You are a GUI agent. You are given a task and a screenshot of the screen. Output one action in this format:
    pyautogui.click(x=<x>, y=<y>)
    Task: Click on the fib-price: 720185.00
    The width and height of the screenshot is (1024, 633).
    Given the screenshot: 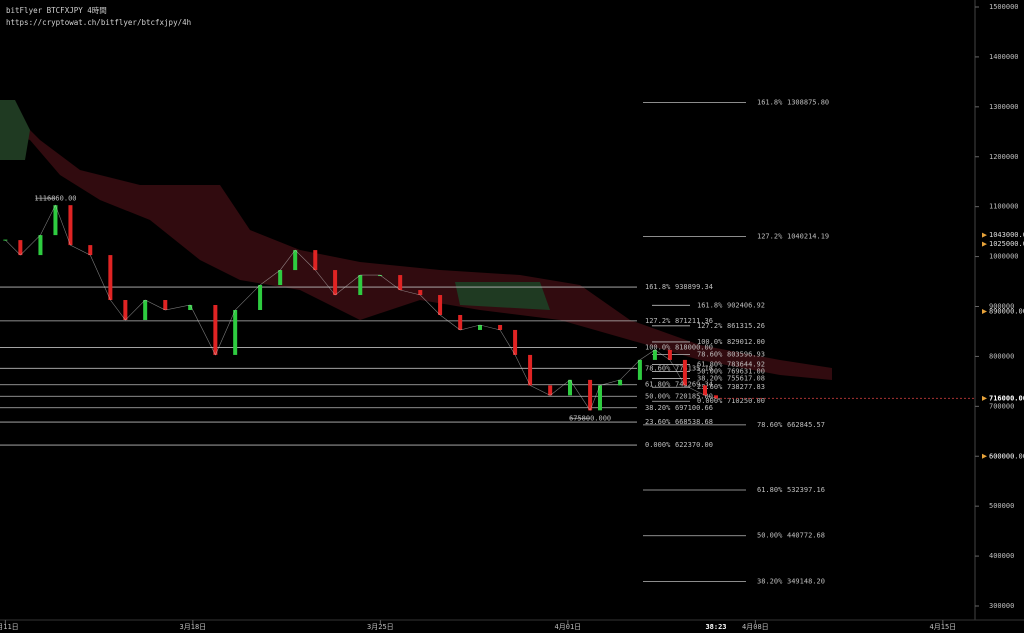 What is the action you would take?
    pyautogui.click(x=694, y=396)
    